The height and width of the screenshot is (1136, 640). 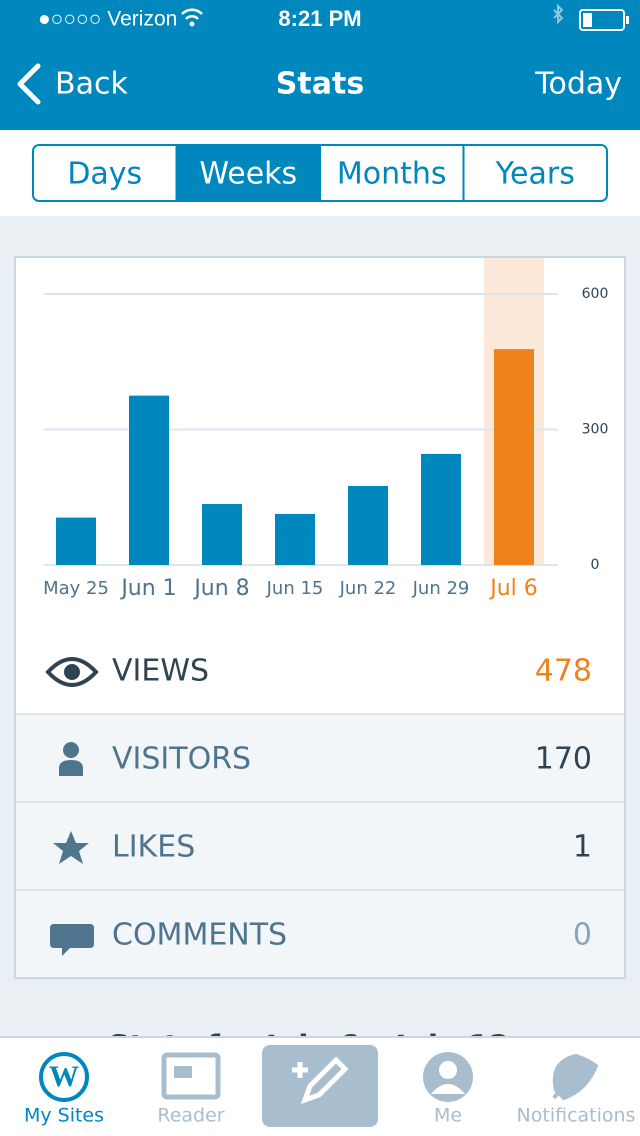 I want to click on x-tick-label: Jun 15, so click(x=295, y=588).